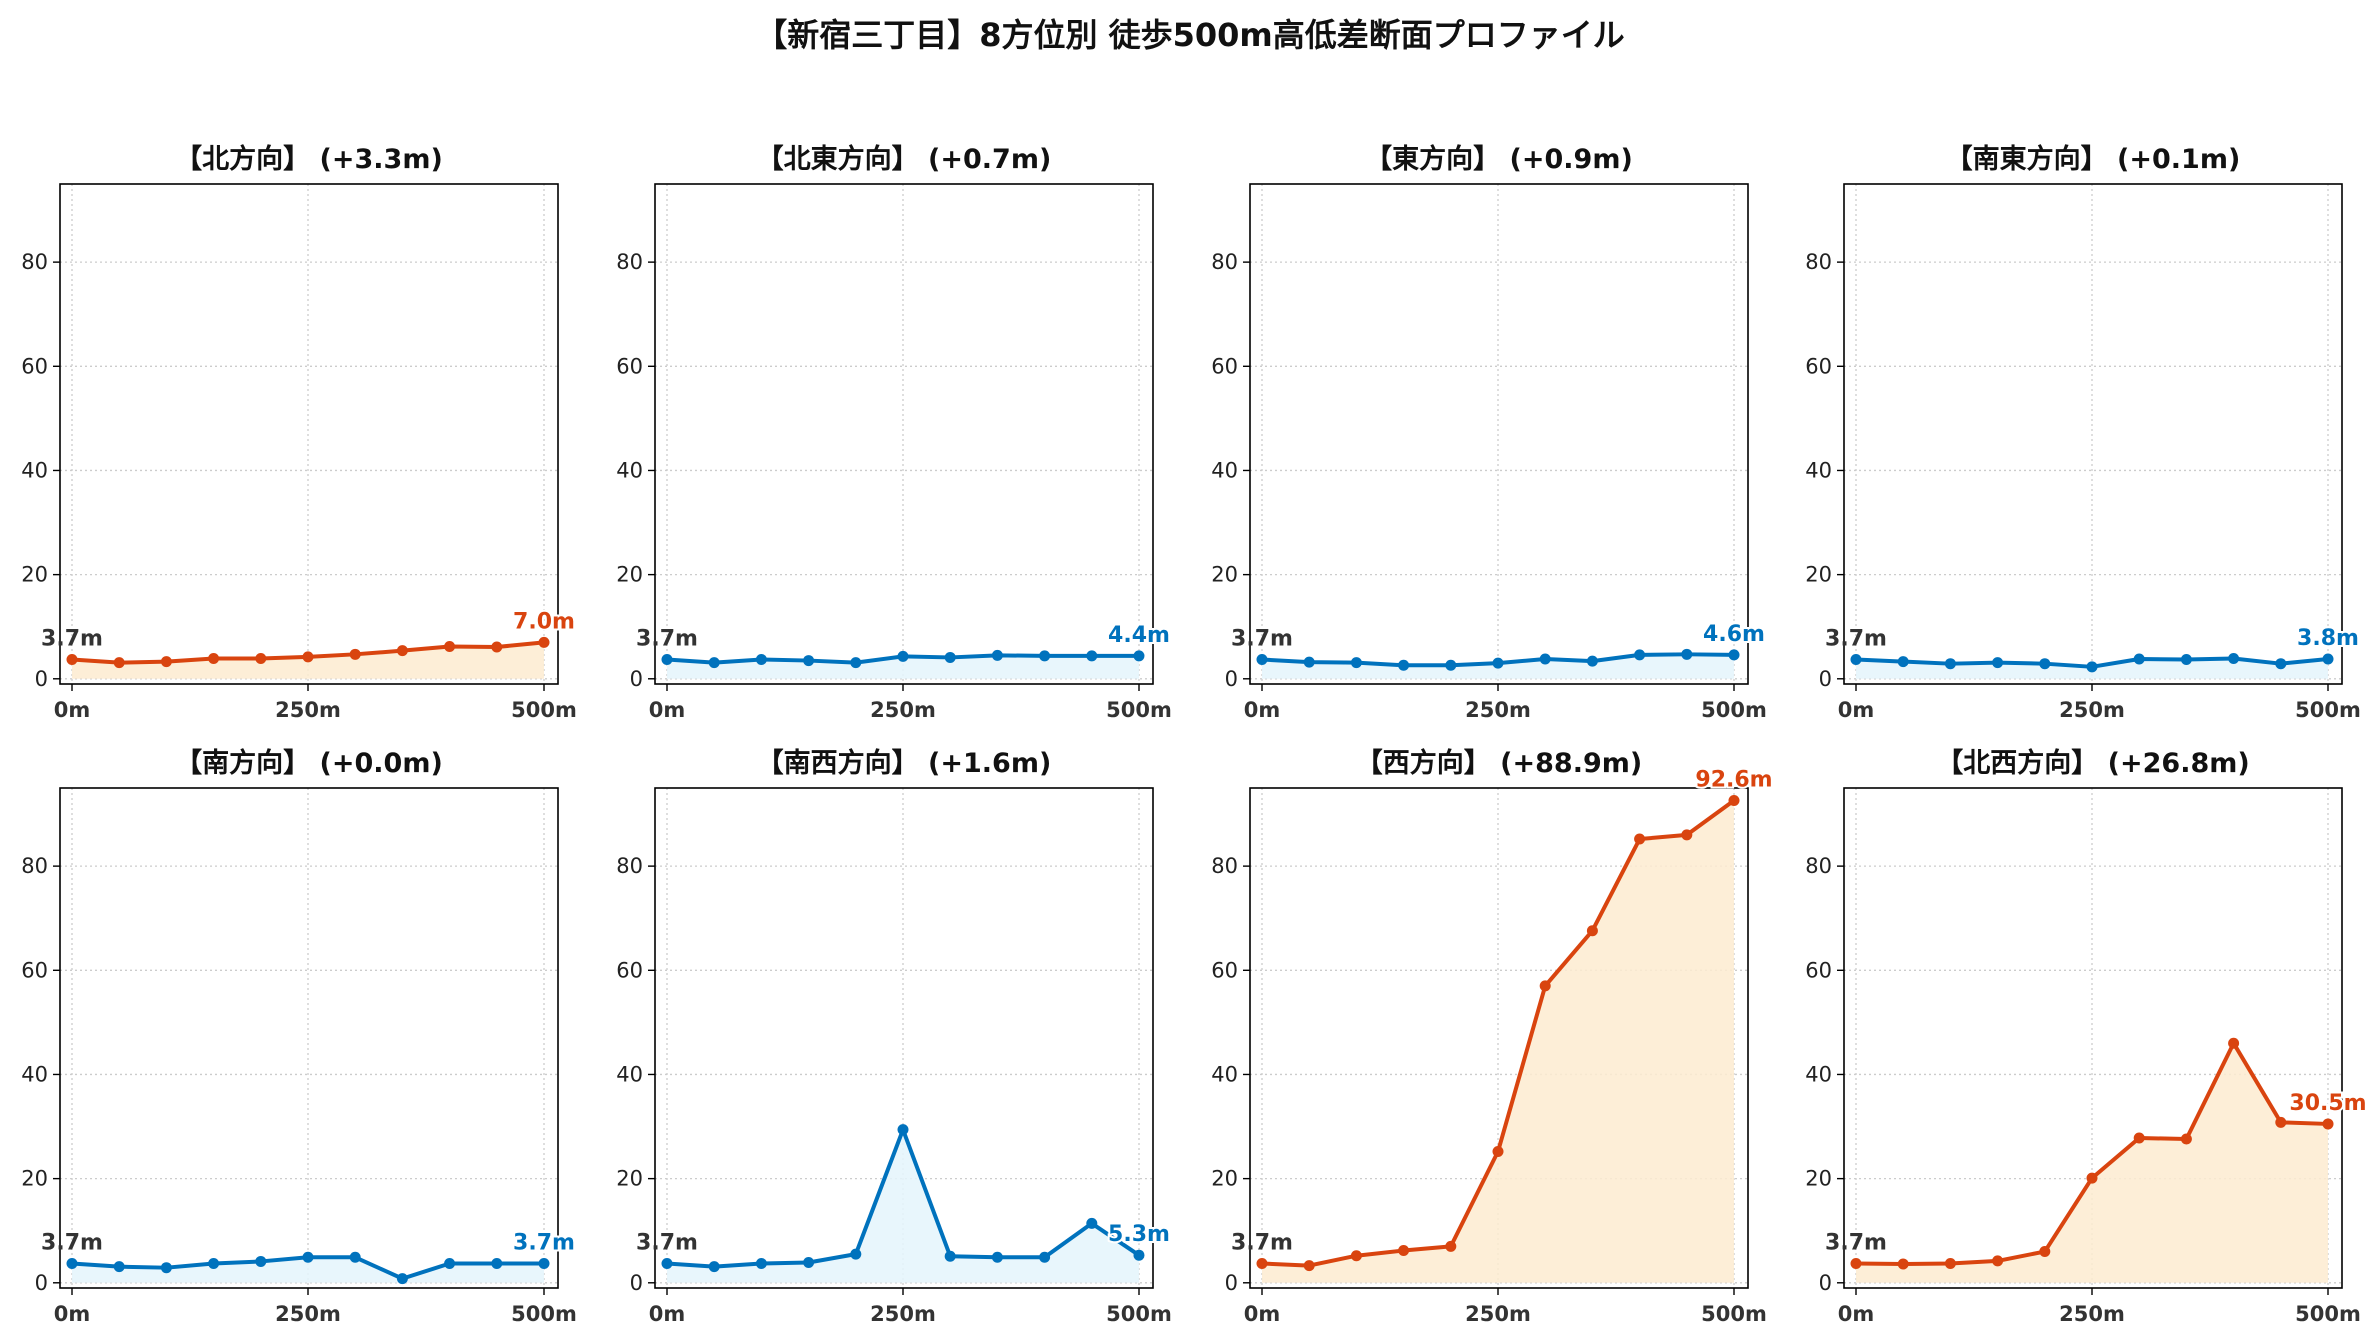 This screenshot has width=2380, height=1340. I want to click on panel-title: 【北西方向】 (+26.8m), so click(2092, 763).